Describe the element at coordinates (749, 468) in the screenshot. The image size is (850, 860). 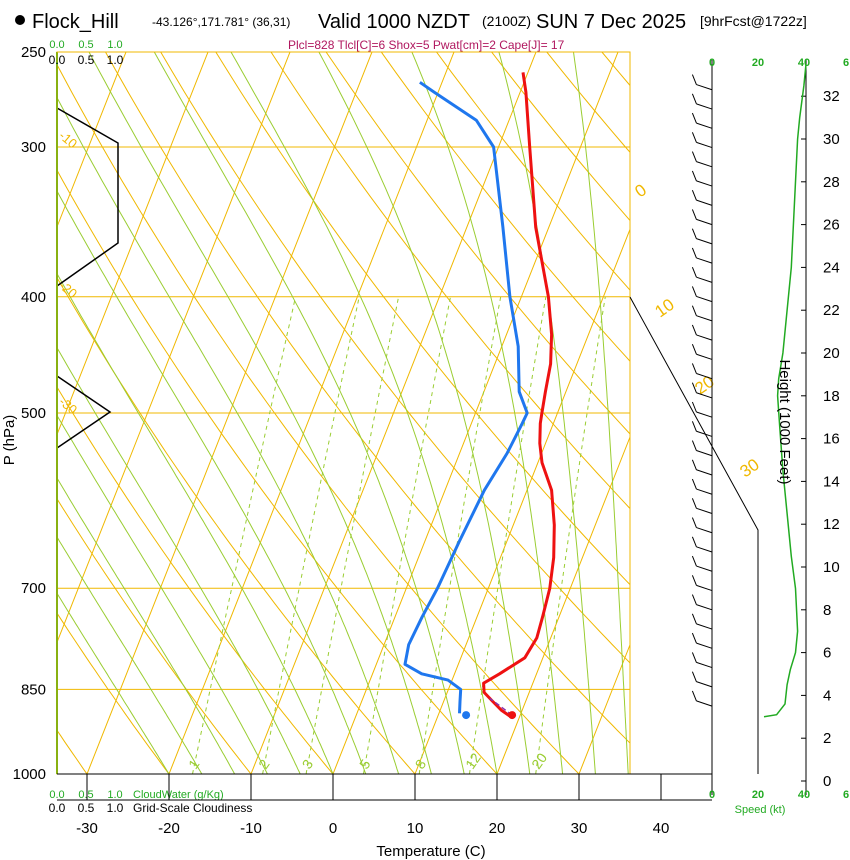
I see `moist-adiabat-label: 30` at that location.